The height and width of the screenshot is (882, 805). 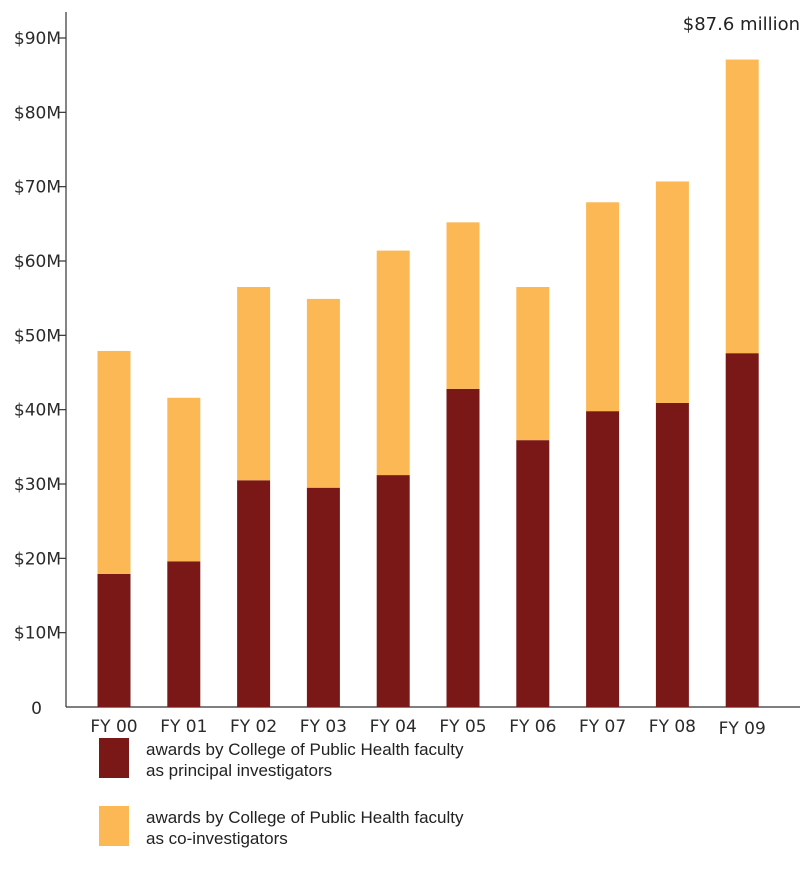 I want to click on y-tick-label: $10M, so click(x=37, y=634).